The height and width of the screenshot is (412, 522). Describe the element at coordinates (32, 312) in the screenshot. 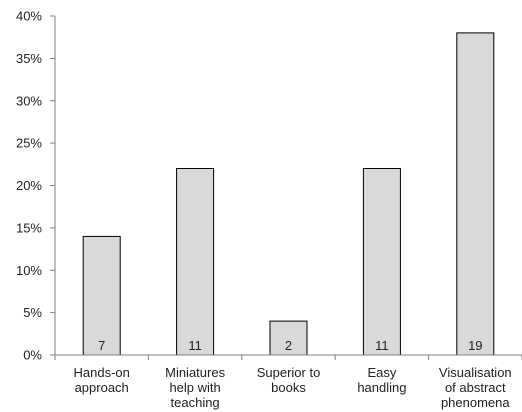

I see `y-tick-label-1: 5%` at that location.